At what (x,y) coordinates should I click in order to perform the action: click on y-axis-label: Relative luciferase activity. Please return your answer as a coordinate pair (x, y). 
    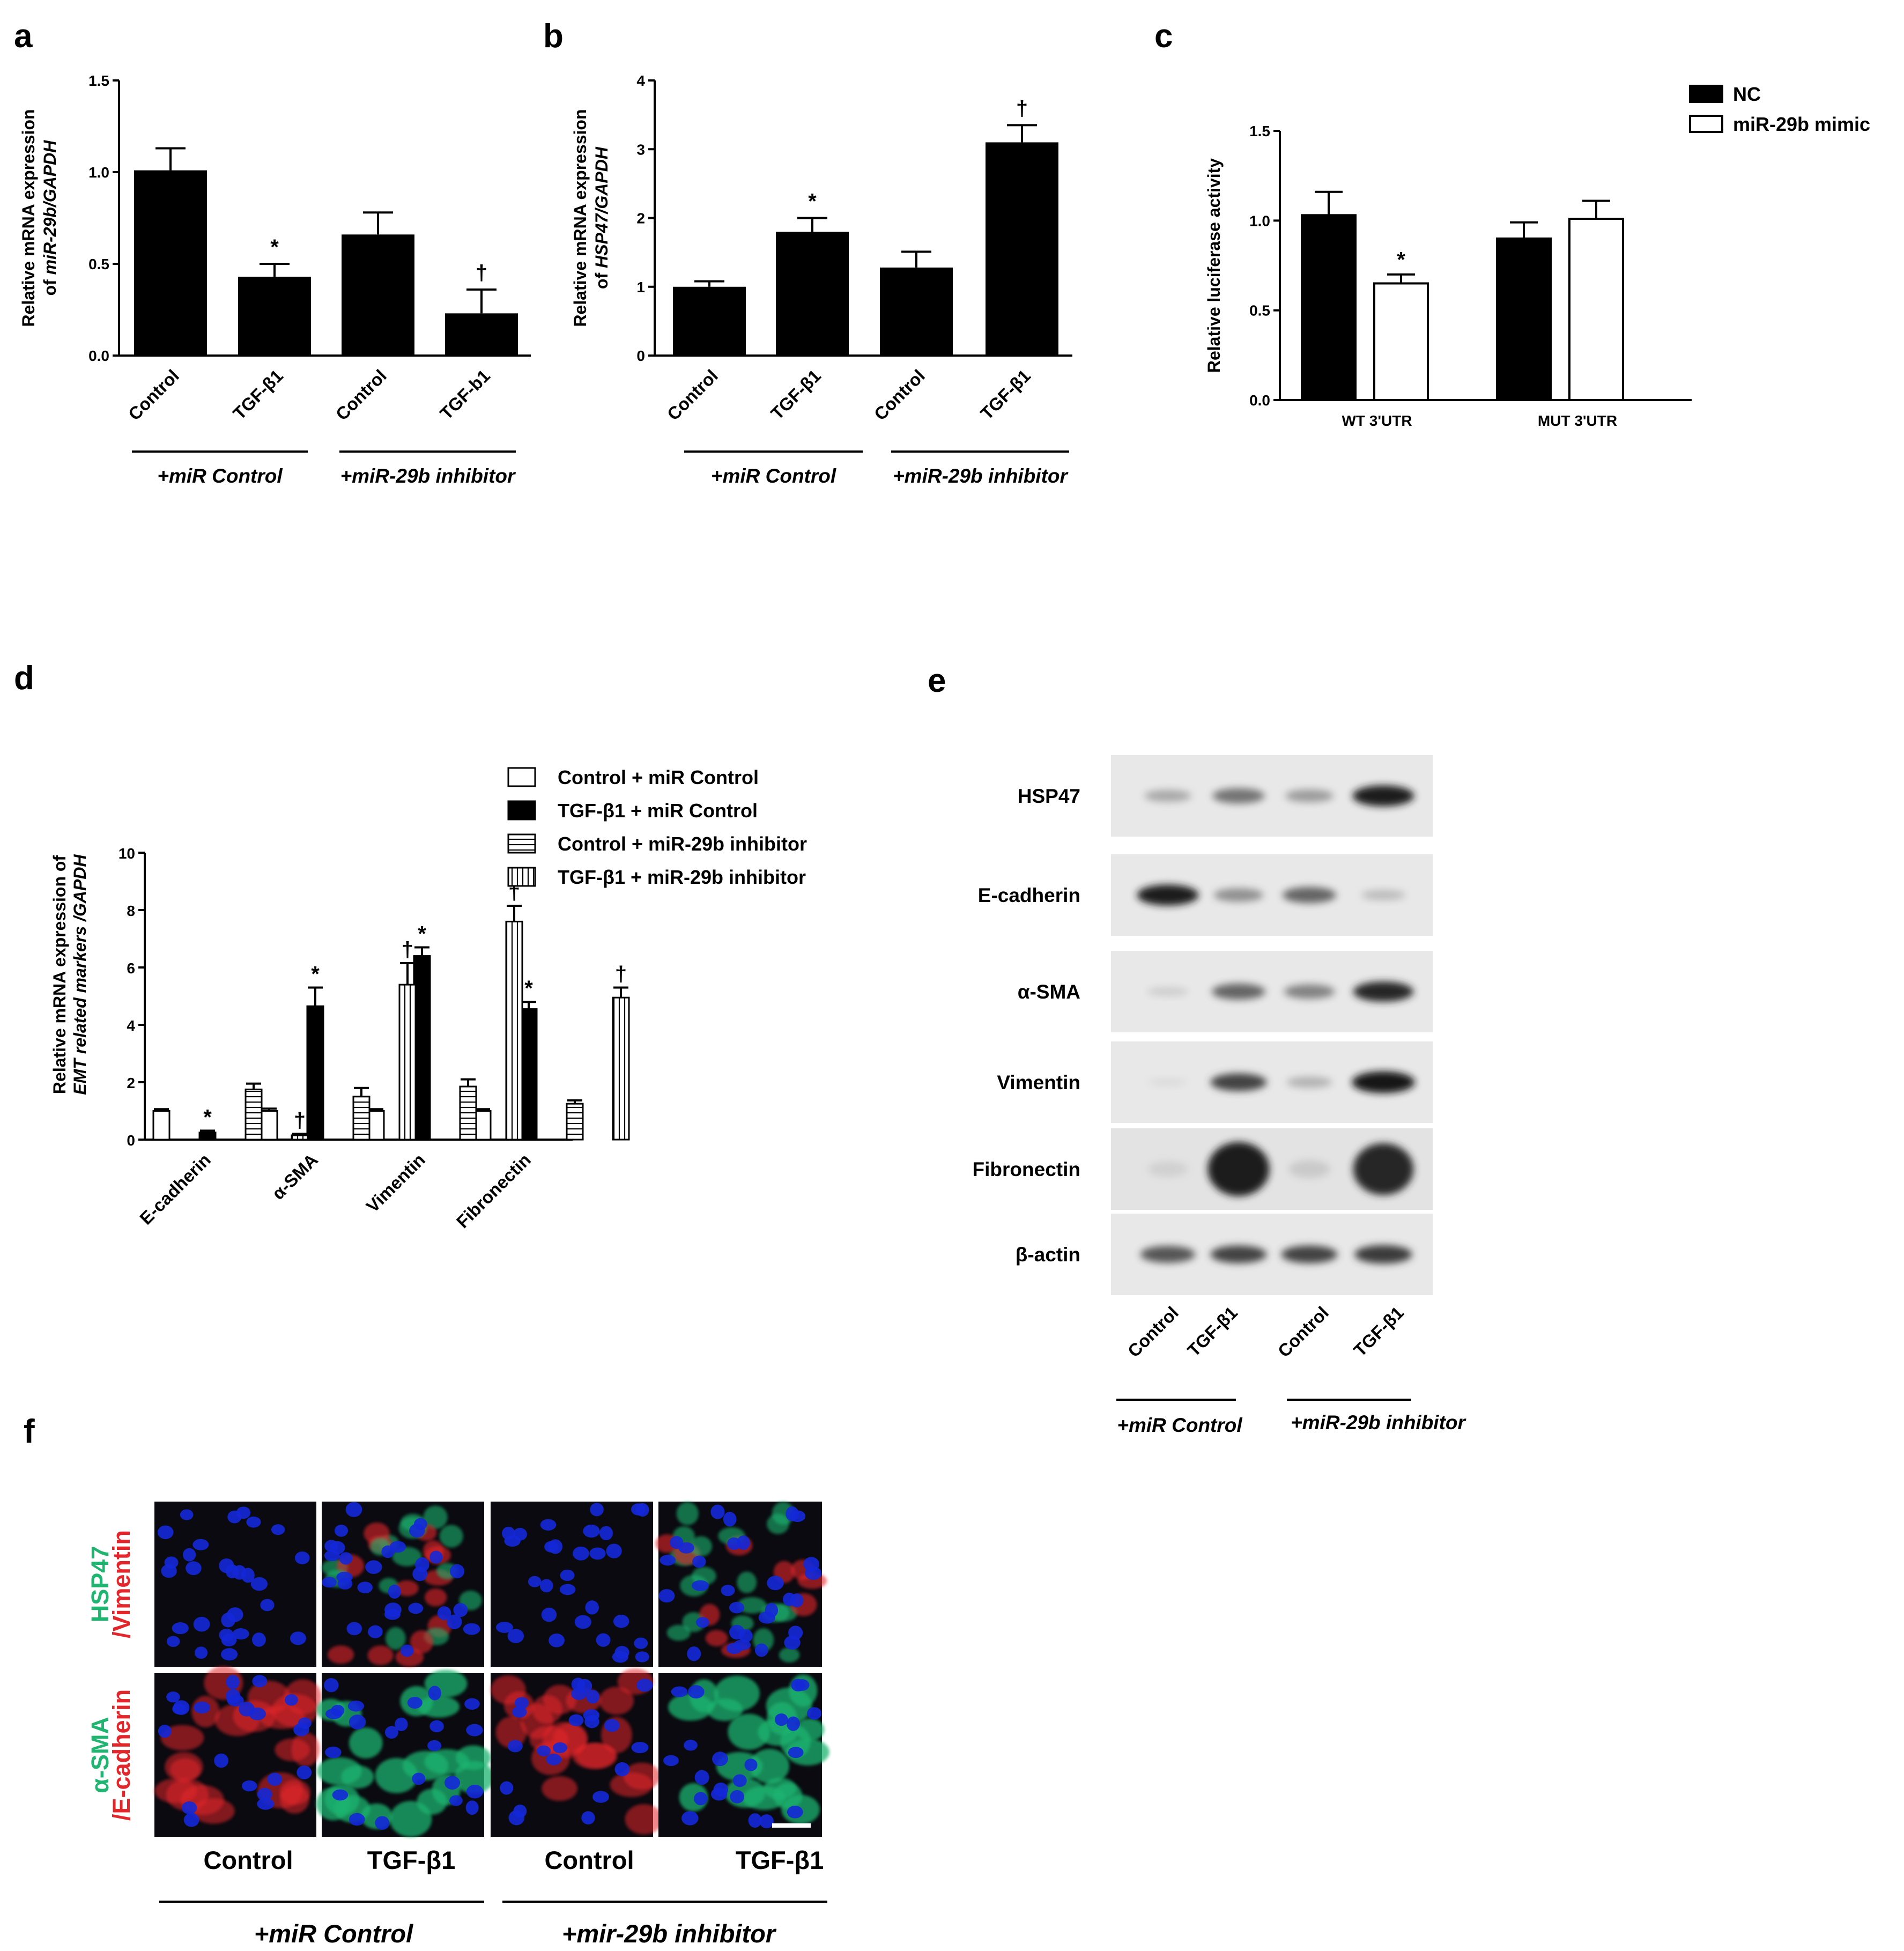
    Looking at the image, I should click on (1214, 265).